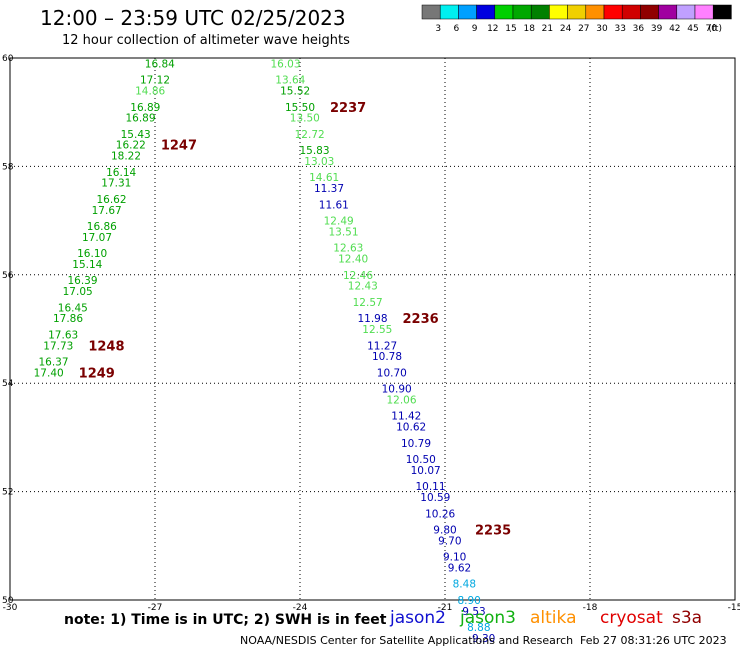 This screenshot has height=650, width=740. I want to click on y-tick-label: 50, so click(8, 601).